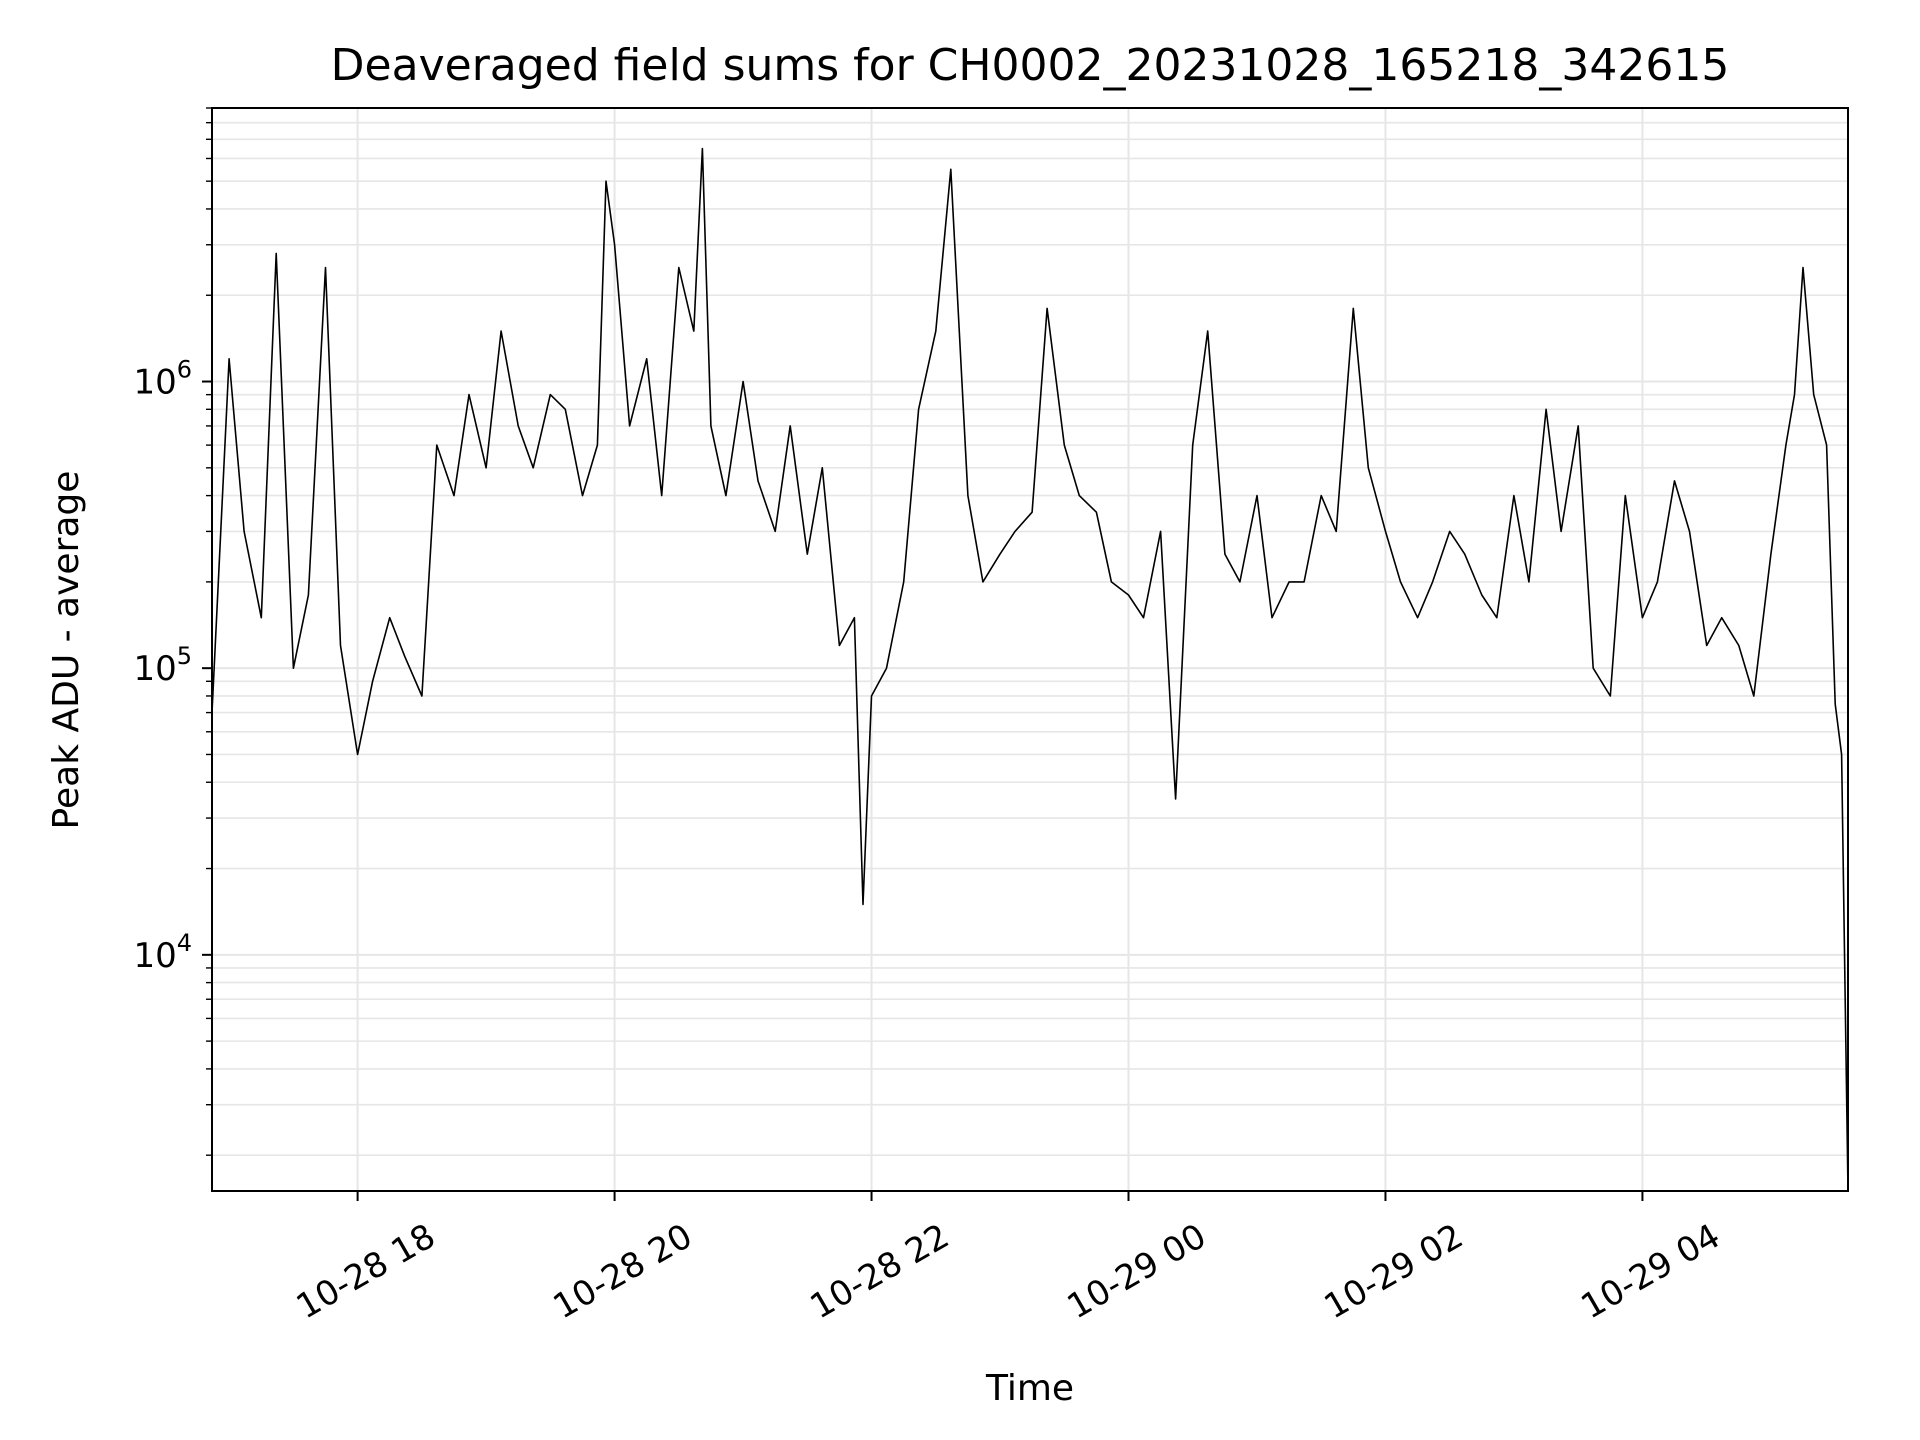 The width and height of the screenshot is (1920, 1440). I want to click on y-tick-label: 10⁶, so click(162, 379).